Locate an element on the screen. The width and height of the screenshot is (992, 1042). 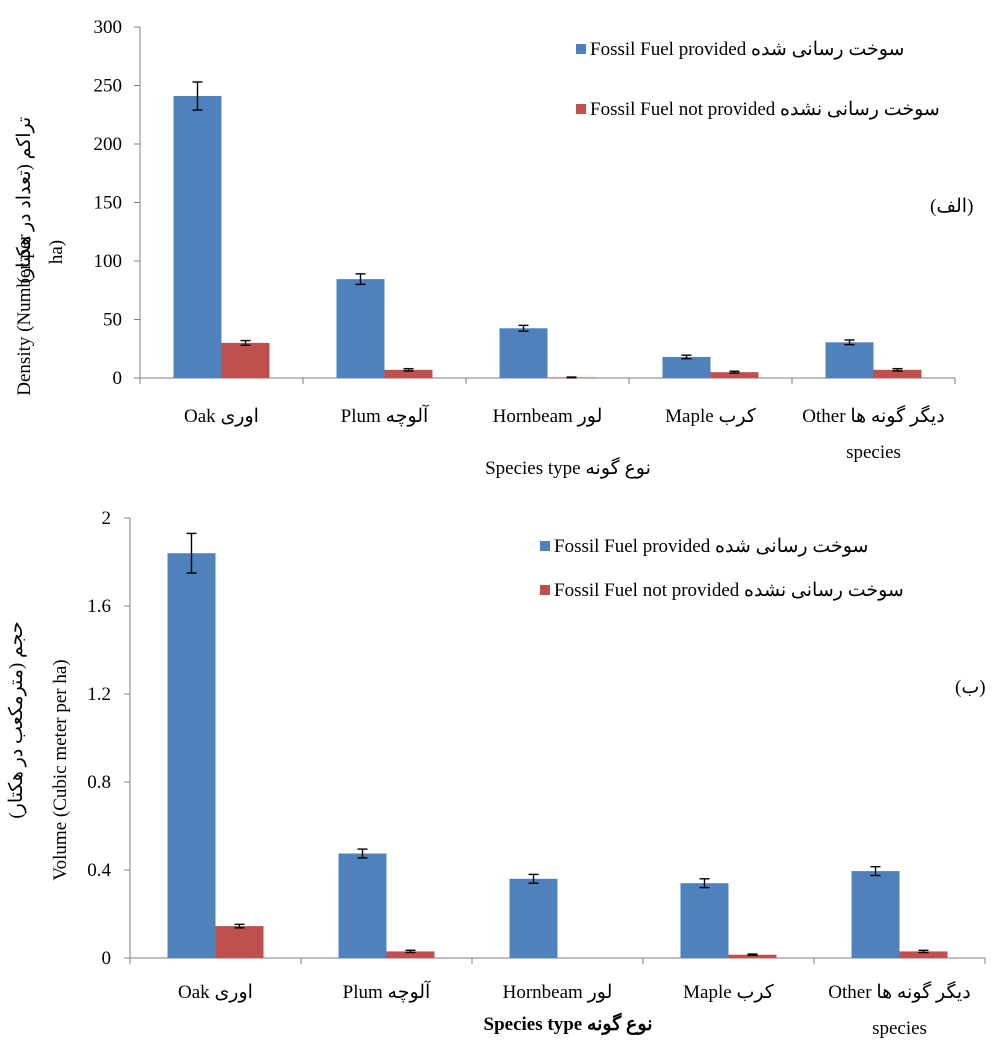
volume-ytick-label: 2 is located at coordinates (107, 518).